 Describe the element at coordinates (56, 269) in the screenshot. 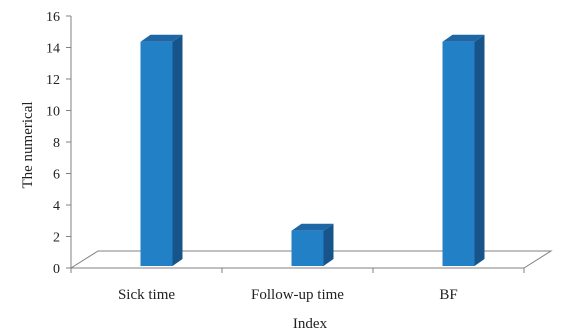

I see `y-tick-label: 0` at that location.